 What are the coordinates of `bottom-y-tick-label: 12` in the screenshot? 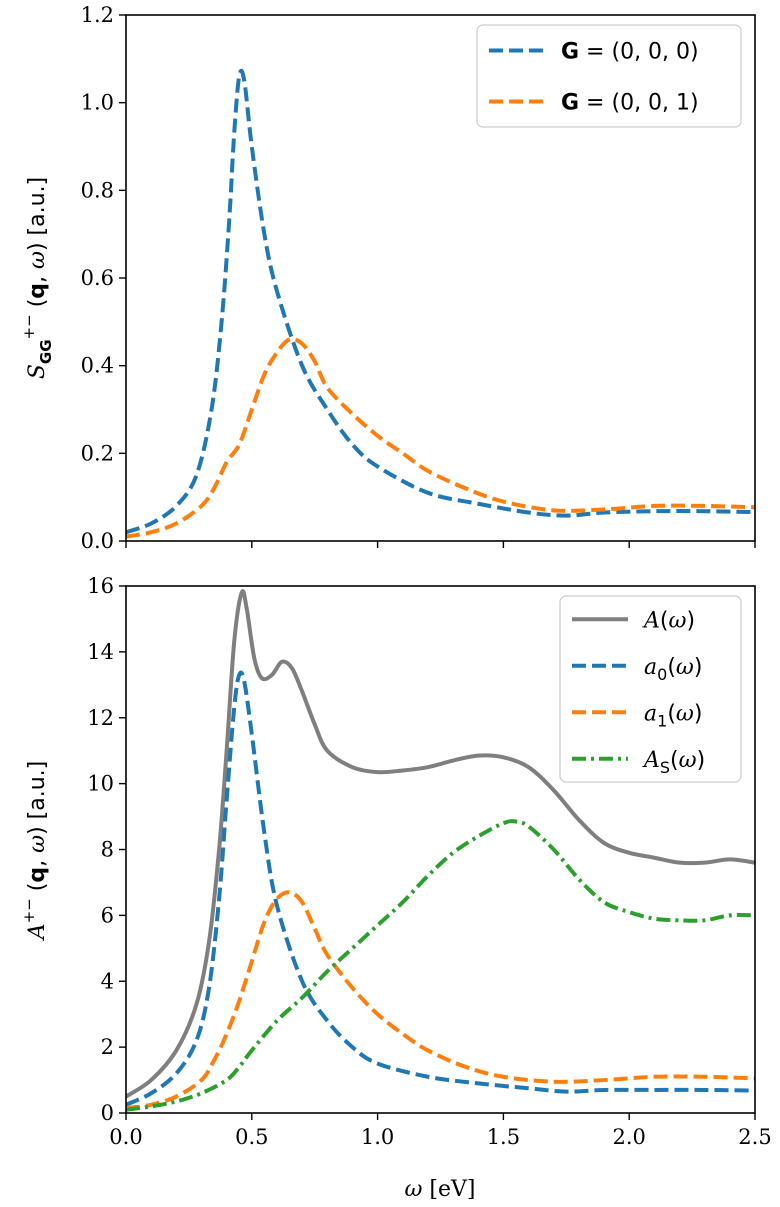 It's located at (100, 718).